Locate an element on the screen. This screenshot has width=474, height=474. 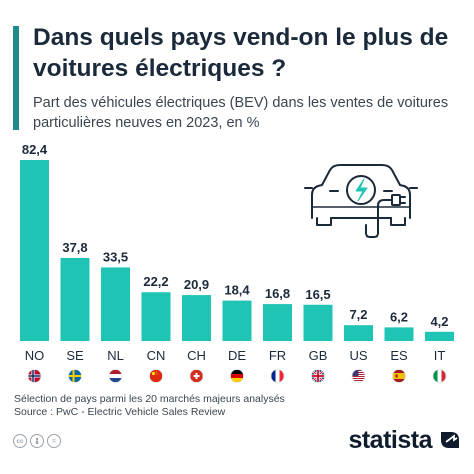
usa-flag-icon is located at coordinates (358, 376).